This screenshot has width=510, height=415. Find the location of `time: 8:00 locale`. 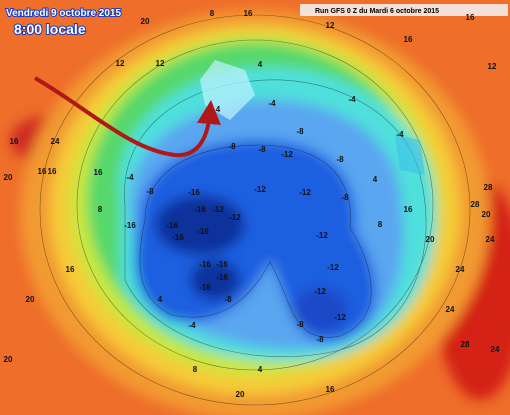

time: 8:00 locale is located at coordinates (50, 29).